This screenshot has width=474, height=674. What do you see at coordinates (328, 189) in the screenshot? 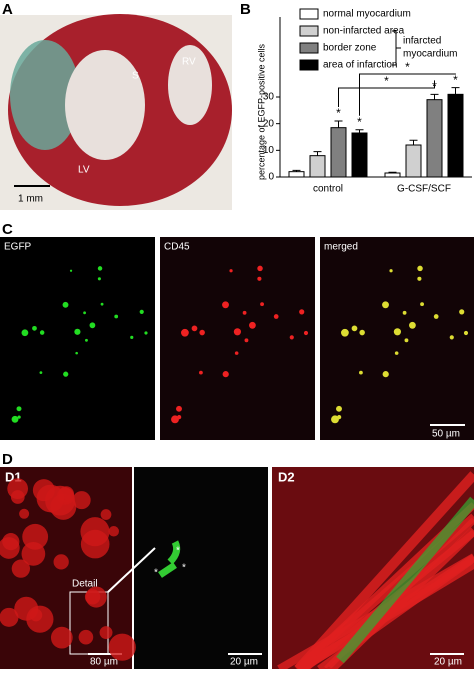
I see `x-tick-label: control` at bounding box center [328, 189].